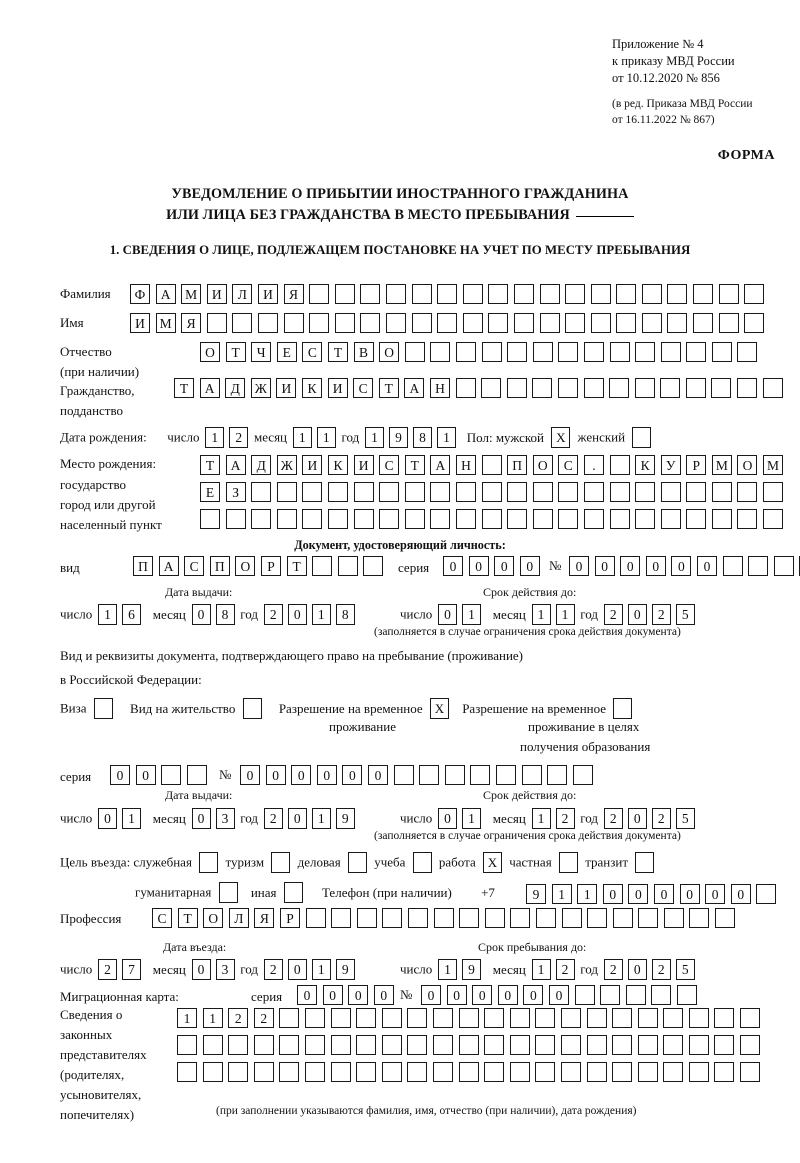 This screenshot has height=1163, width=800. I want to click on profession-cell-2: Т, so click(187, 918).